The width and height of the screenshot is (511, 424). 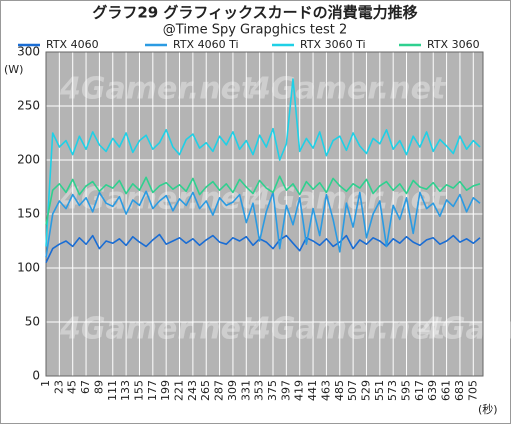 What do you see at coordinates (72, 44) in the screenshot?
I see `legend-label: RTX 4060` at bounding box center [72, 44].